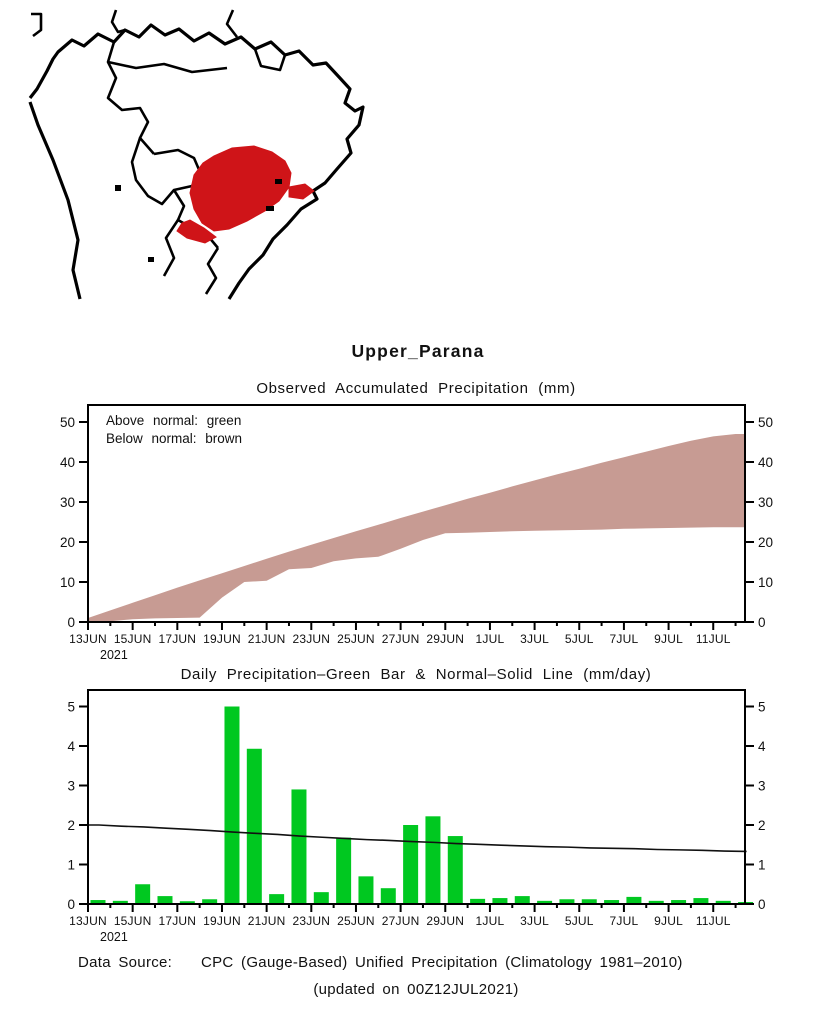 This screenshot has width=833, height=1024. What do you see at coordinates (114, 937) in the screenshot?
I see `daily-x-axis-year: 2021` at bounding box center [114, 937].